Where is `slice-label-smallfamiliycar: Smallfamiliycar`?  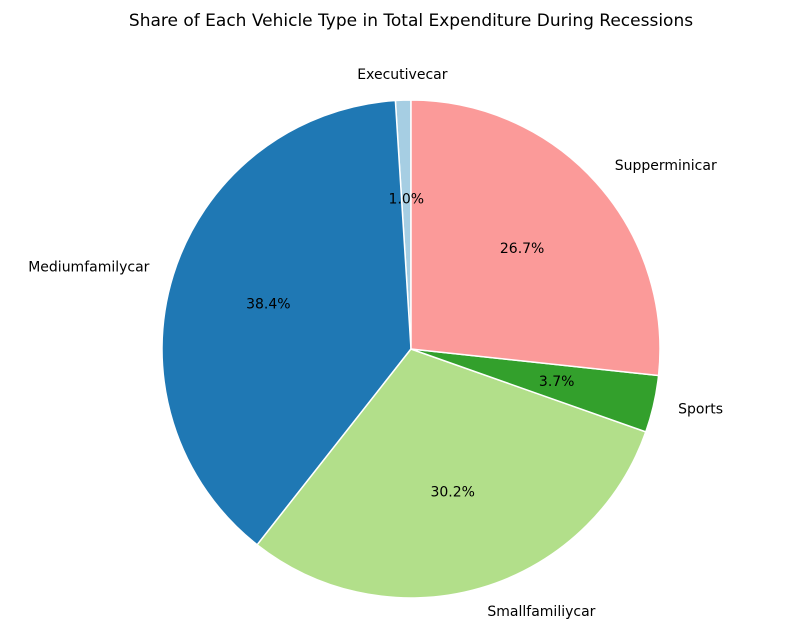 slice-label-smallfamiliycar: Smallfamiliycar is located at coordinates (541, 612).